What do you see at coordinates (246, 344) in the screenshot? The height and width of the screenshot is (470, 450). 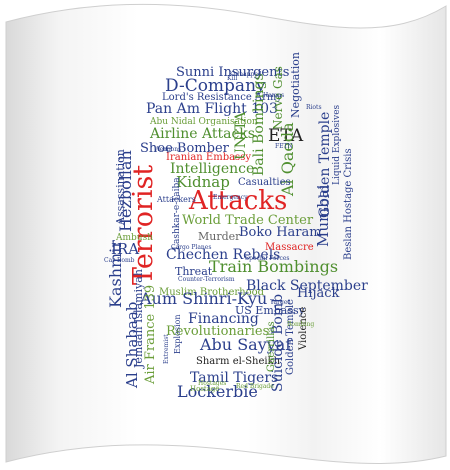 I see `word-abu-sayyaf: Abu Sayyaf` at bounding box center [246, 344].